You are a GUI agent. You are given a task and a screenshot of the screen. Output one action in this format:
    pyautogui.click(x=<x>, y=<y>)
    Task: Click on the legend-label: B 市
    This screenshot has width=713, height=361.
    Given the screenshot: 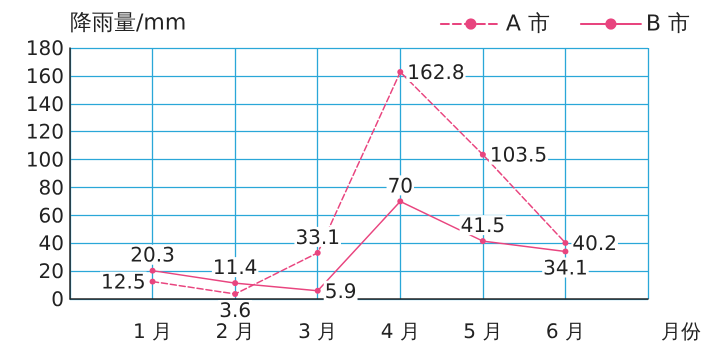 What is the action you would take?
    pyautogui.click(x=668, y=24)
    